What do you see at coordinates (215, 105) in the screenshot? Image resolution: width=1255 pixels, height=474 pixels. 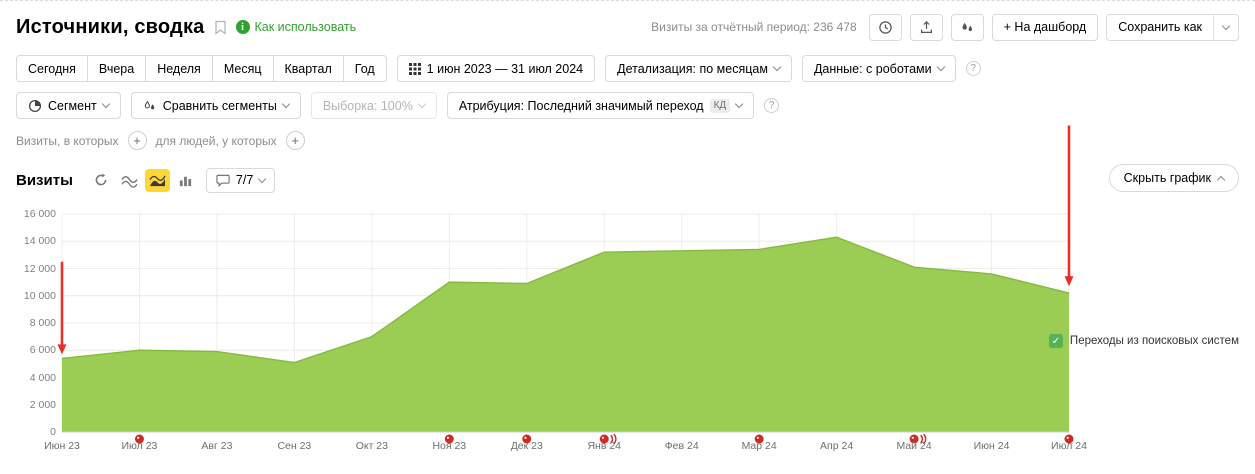 I see `compare-segments-button: Сравнить сегменты` at bounding box center [215, 105].